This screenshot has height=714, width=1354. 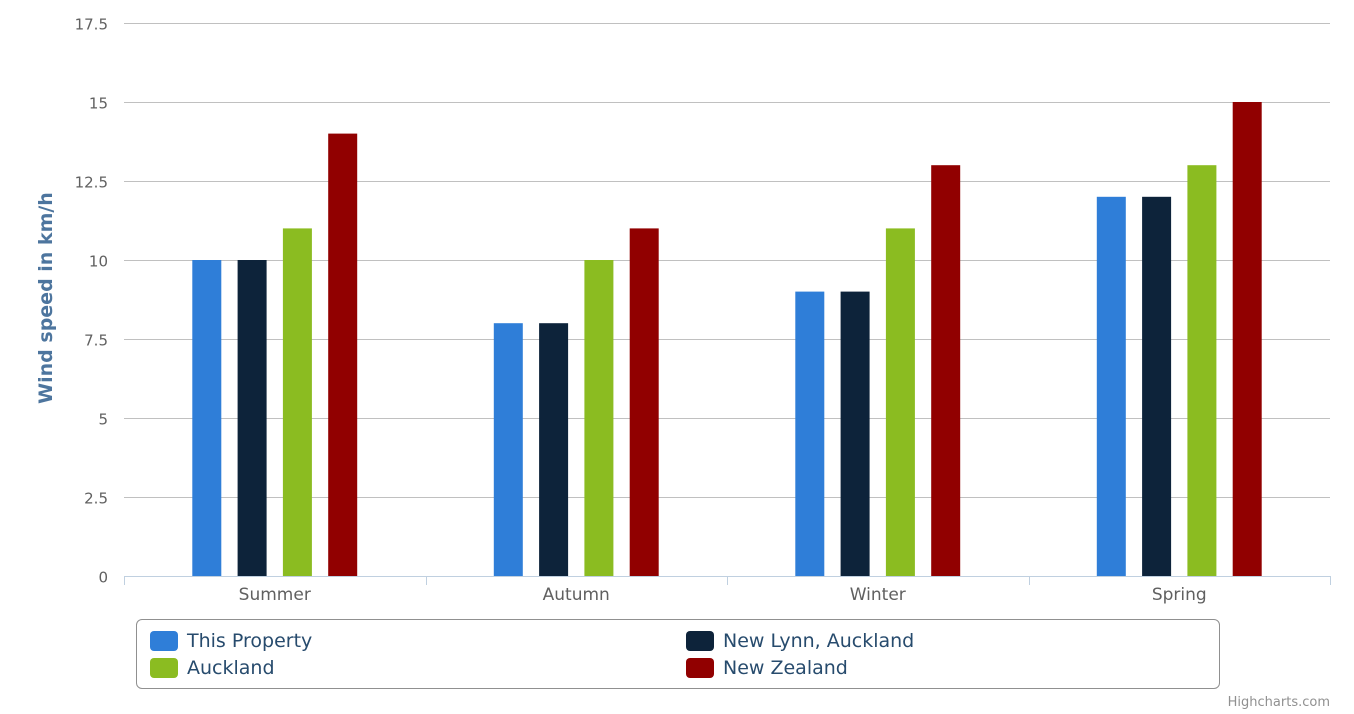 What do you see at coordinates (599, 418) in the screenshot?
I see `bar-auckland-autumn` at bounding box center [599, 418].